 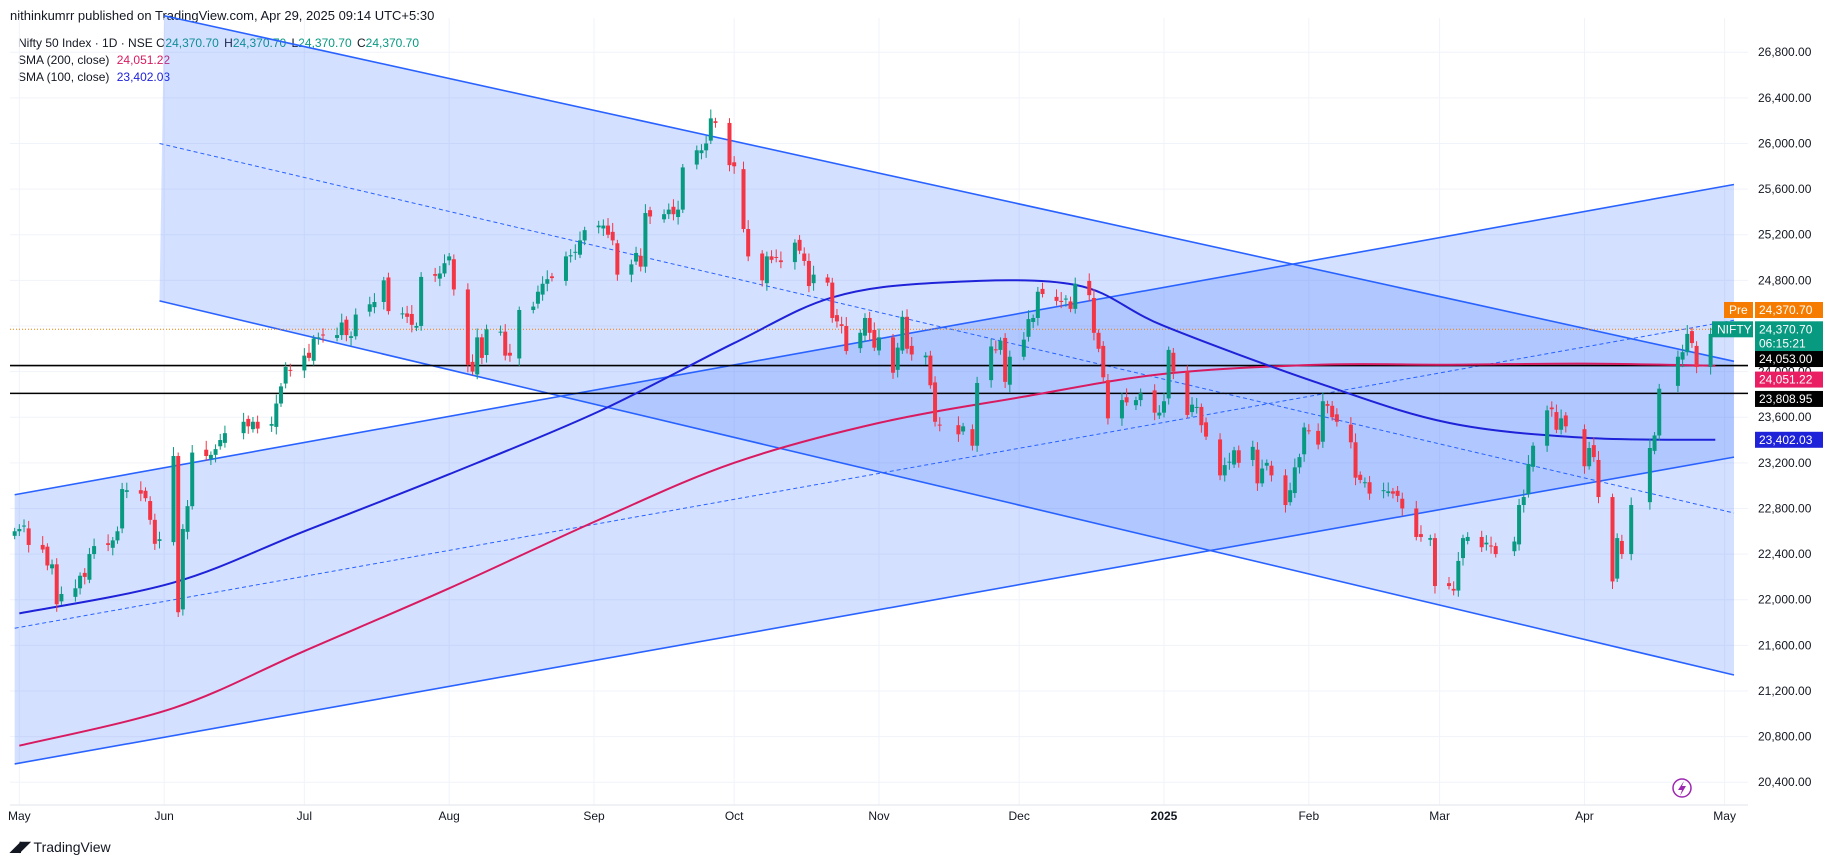 I want to click on hline1-tag: 24,053.00, so click(x=1789, y=359).